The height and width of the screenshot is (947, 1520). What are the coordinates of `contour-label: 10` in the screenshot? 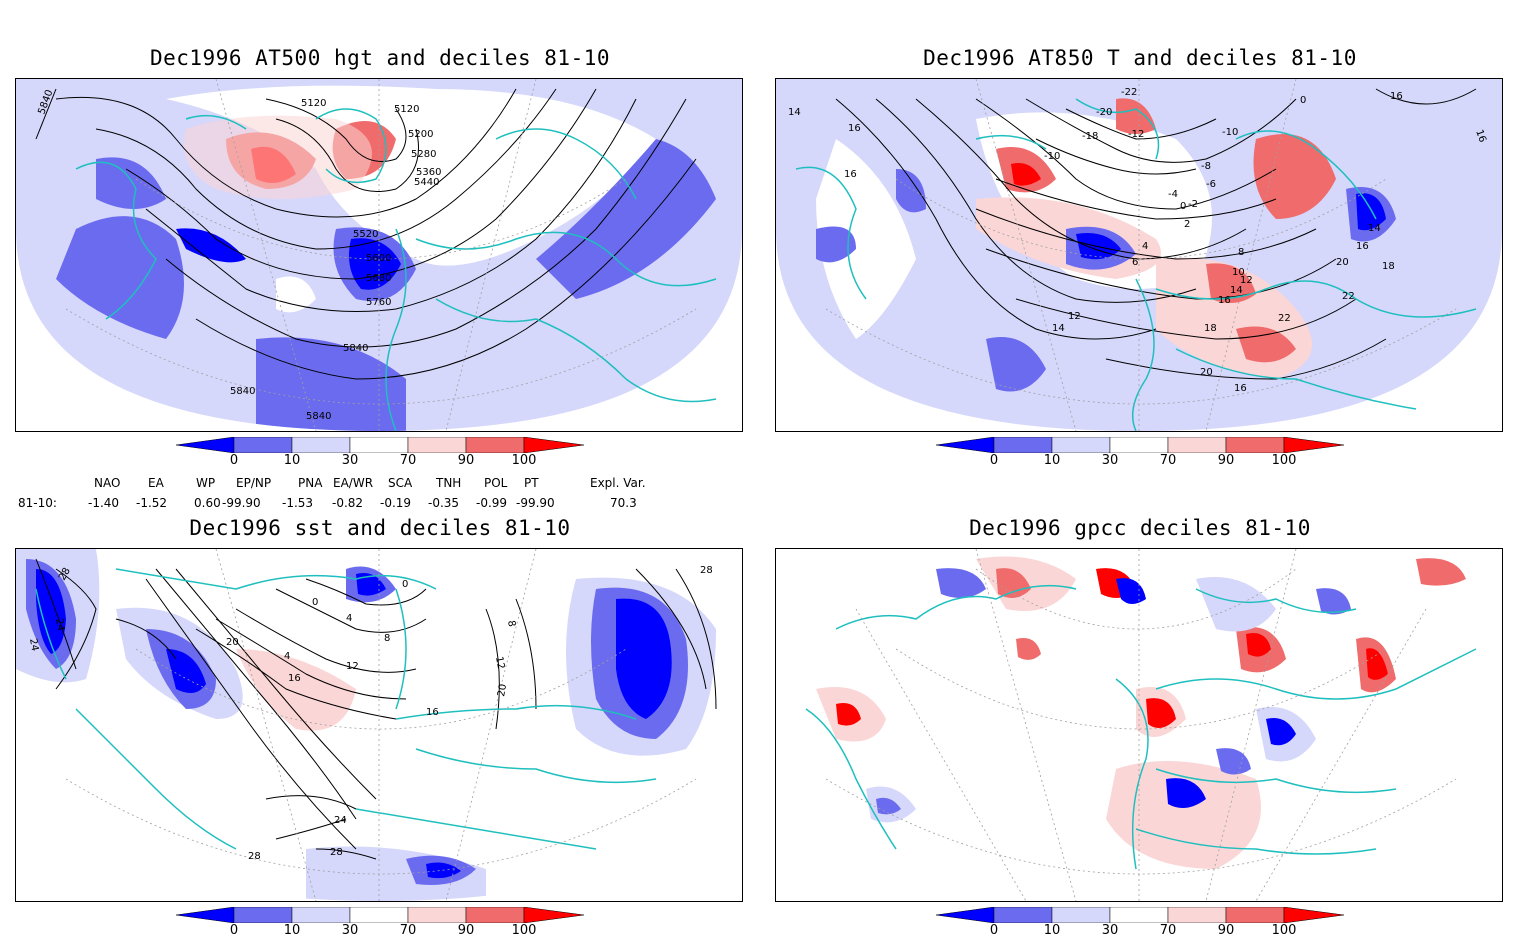 It's located at (1238, 272).